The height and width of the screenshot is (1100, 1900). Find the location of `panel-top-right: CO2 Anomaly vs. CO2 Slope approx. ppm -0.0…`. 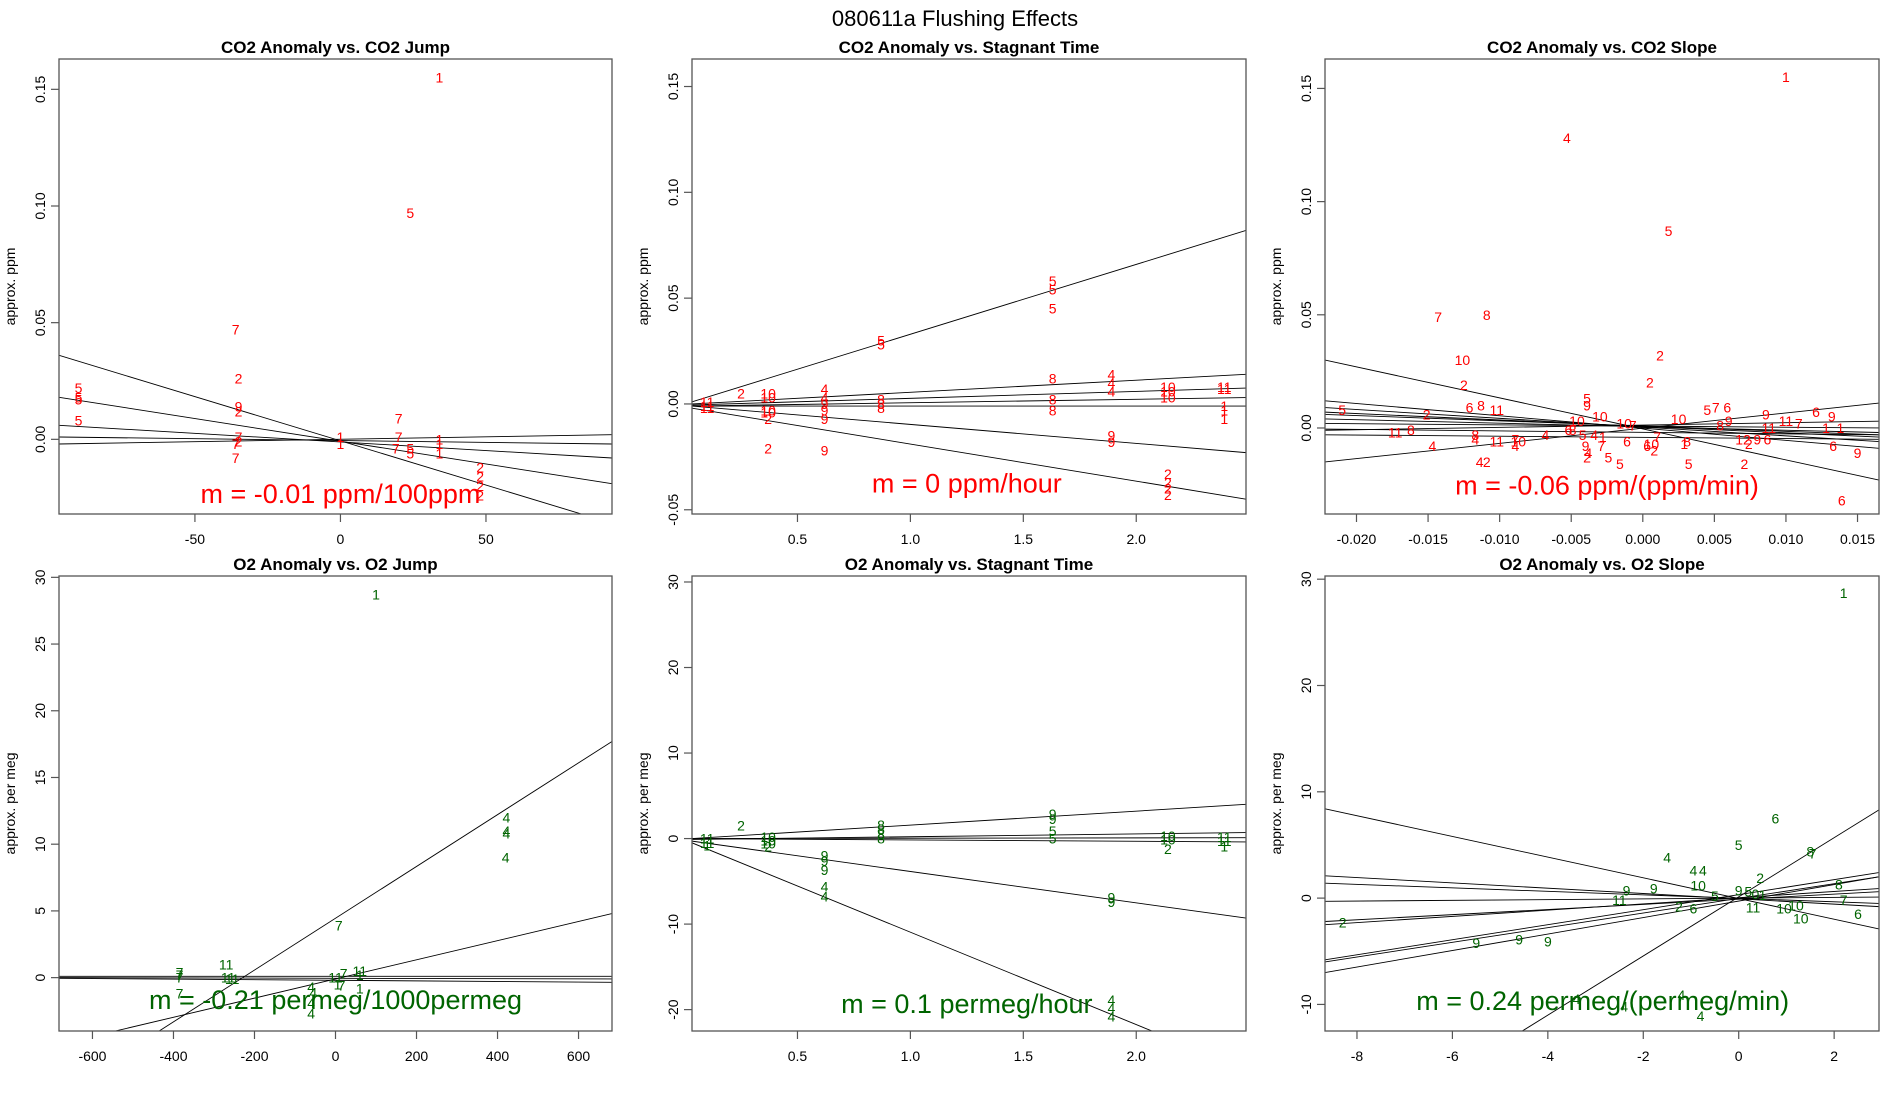

panel-top-right: CO2 Anomaly vs. CO2 Slope approx. ppm -0.0… is located at coordinates (1574, 292).